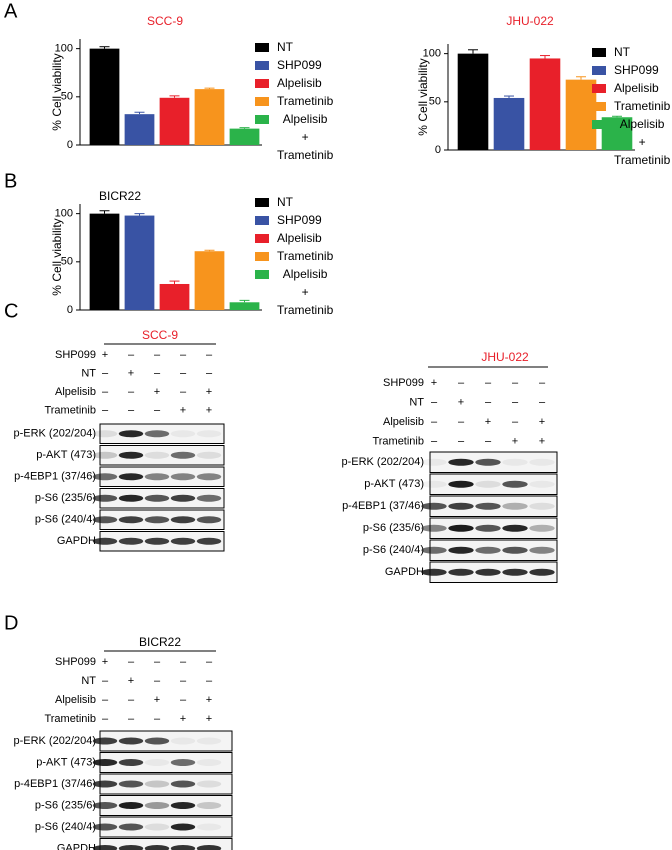 The image size is (672, 850). What do you see at coordinates (67, 262) in the screenshot?
I see `y-tick-label: 50` at bounding box center [67, 262].